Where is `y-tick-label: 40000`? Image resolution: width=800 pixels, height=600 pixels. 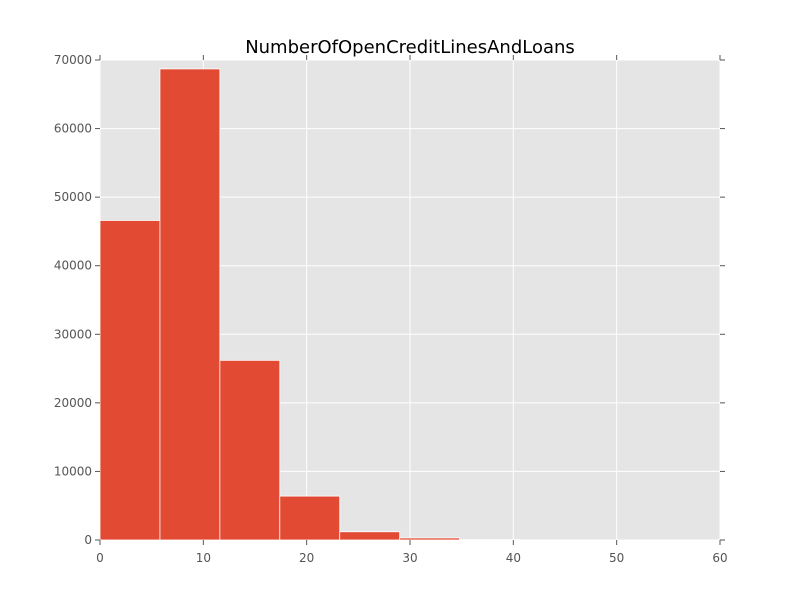
y-tick-label: 40000 is located at coordinates (73, 266).